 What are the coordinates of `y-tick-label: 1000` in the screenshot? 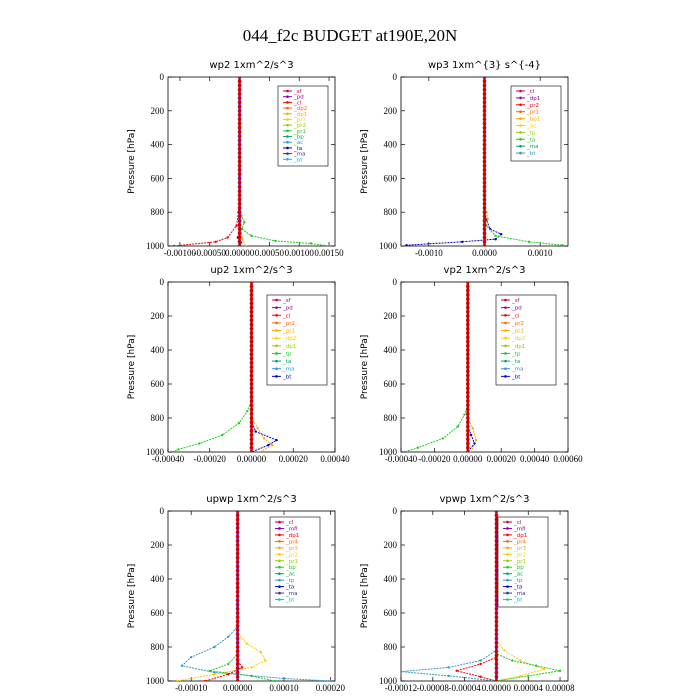 It's located at (155, 452).